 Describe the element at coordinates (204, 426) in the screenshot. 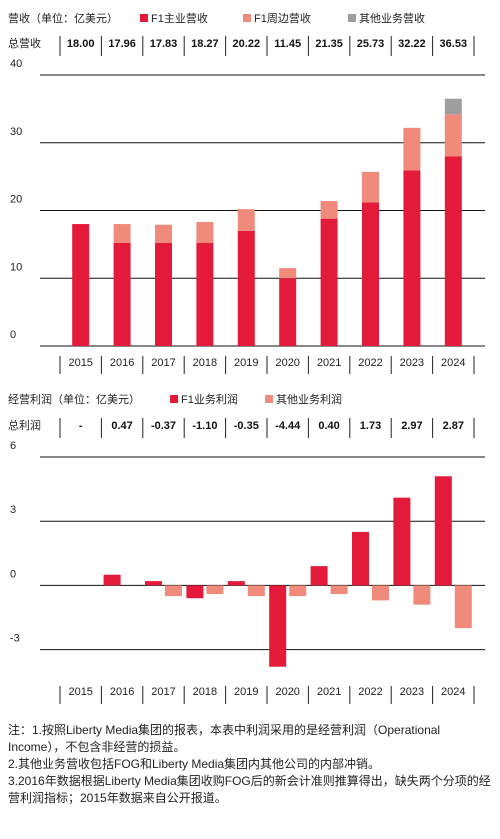

I see `total-value: -1.10` at that location.